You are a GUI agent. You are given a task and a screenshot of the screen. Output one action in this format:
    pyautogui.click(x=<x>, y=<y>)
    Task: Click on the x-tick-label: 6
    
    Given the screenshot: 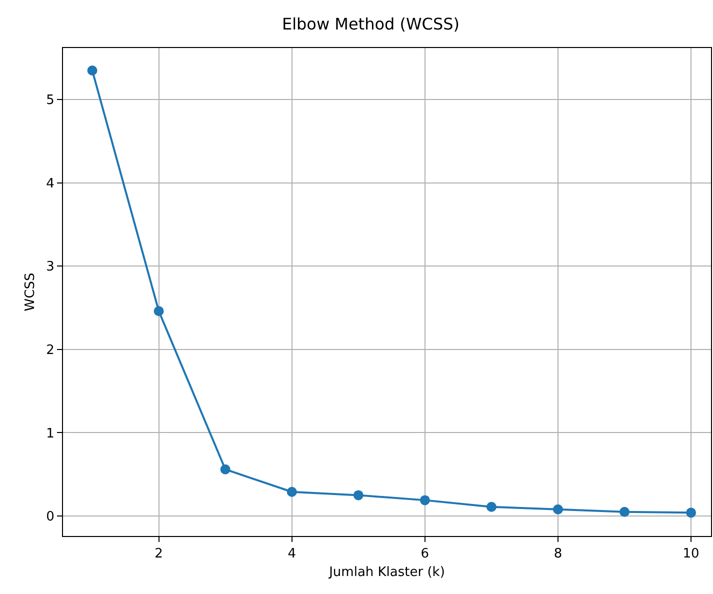 What is the action you would take?
    pyautogui.click(x=425, y=554)
    